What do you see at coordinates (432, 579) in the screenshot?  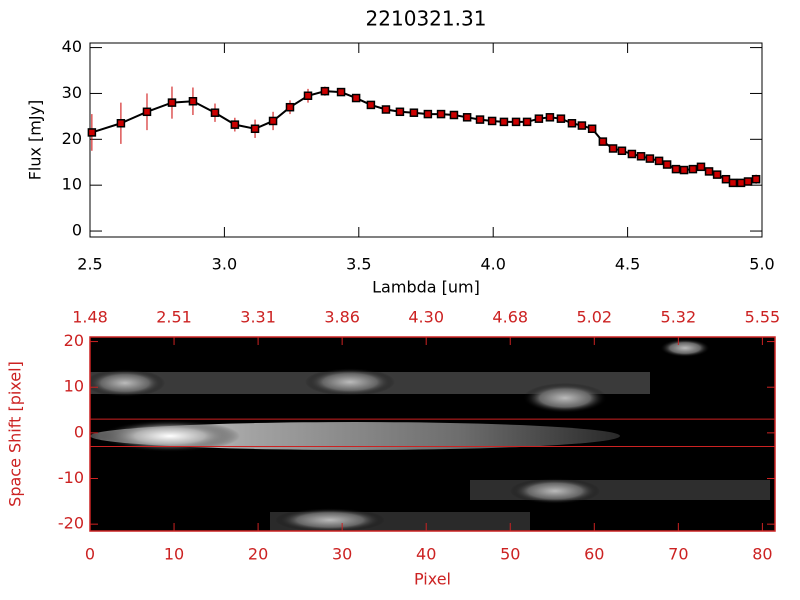 I see `x-axis-label: Pixel` at bounding box center [432, 579].